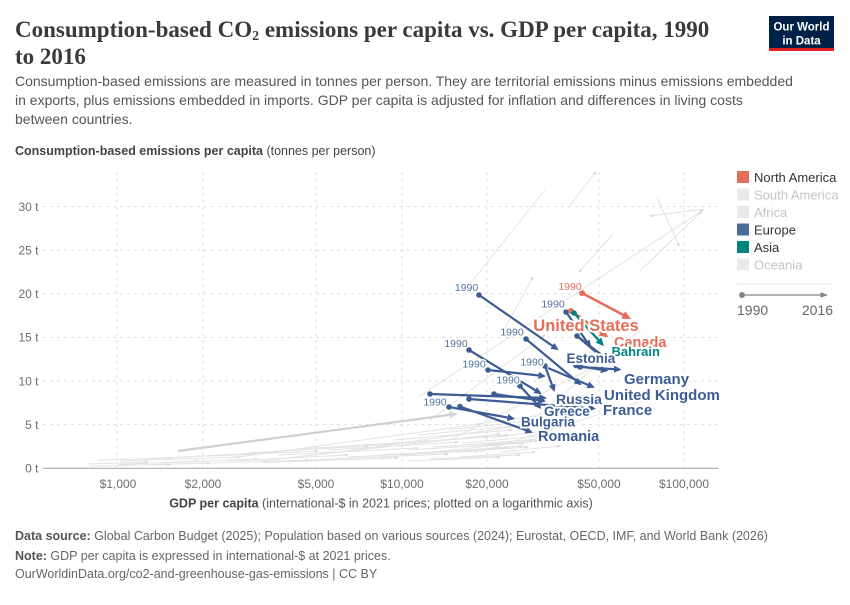 This screenshot has height=605, width=850. I want to click on svg-text: Bahrain, so click(636, 351).